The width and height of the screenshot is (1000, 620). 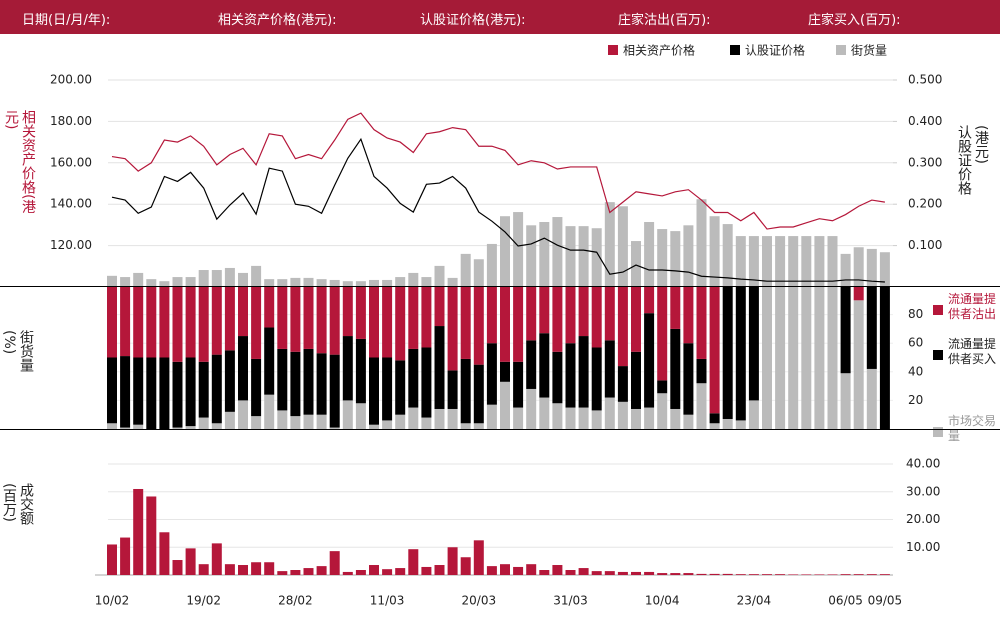 I want to click on x-tick-label: 11/03, so click(x=387, y=601).